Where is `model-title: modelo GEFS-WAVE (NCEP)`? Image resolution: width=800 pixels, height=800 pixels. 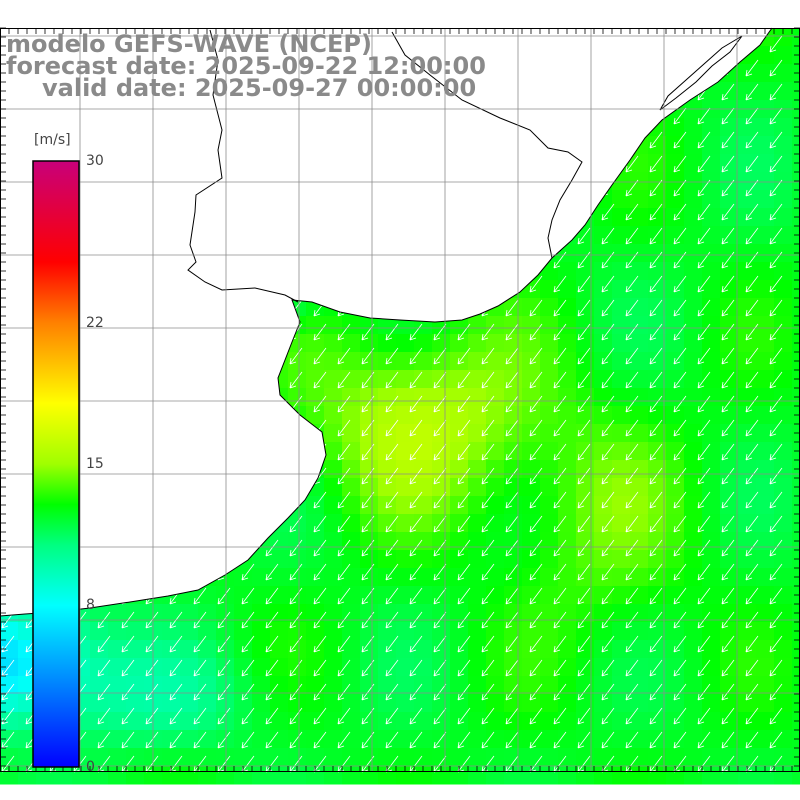
model-title: modelo GEFS-WAVE (NCEP) is located at coordinates (189, 44).